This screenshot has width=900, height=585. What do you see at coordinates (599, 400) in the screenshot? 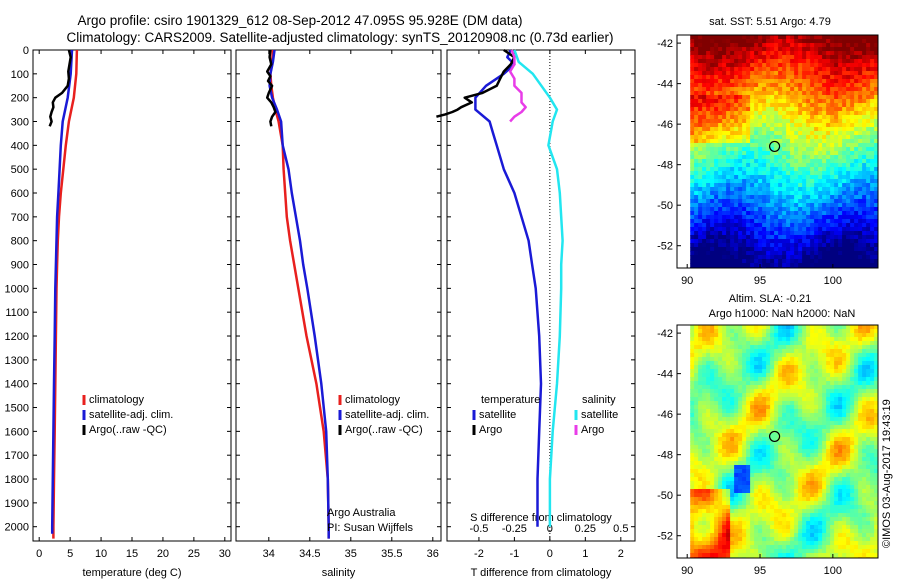
I see `legend-title-salinity: salinity` at bounding box center [599, 400].